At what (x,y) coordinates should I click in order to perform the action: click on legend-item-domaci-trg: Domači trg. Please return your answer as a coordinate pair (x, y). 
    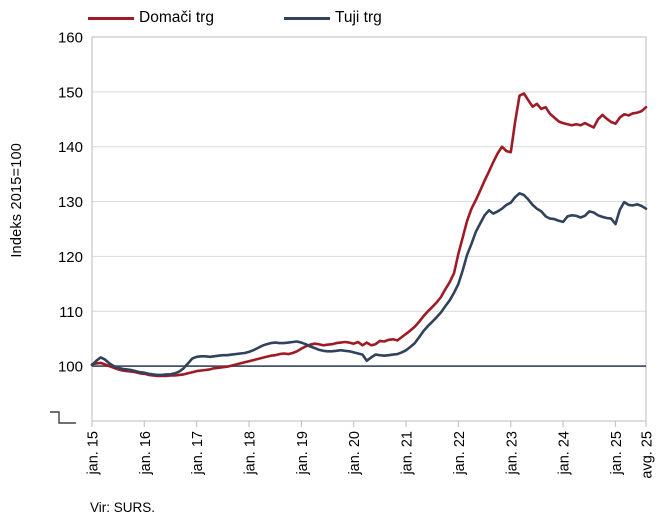
    Looking at the image, I should click on (151, 18).